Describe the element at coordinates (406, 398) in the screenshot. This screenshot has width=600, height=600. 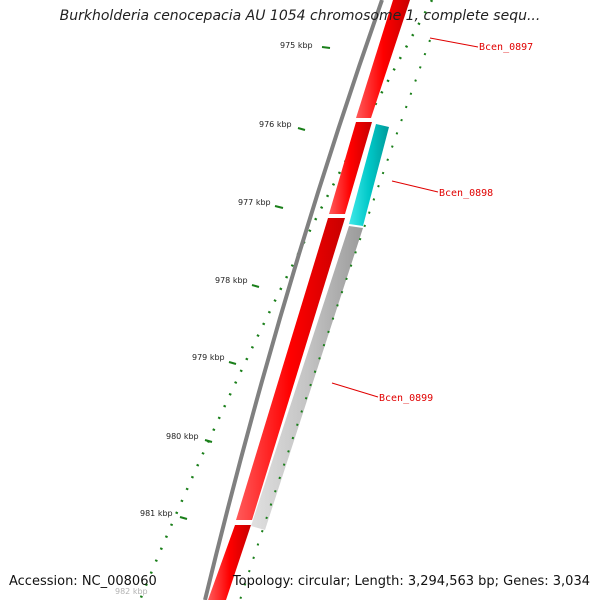
I see `gene-label-Bcen_0899: Bcen_0899` at that location.